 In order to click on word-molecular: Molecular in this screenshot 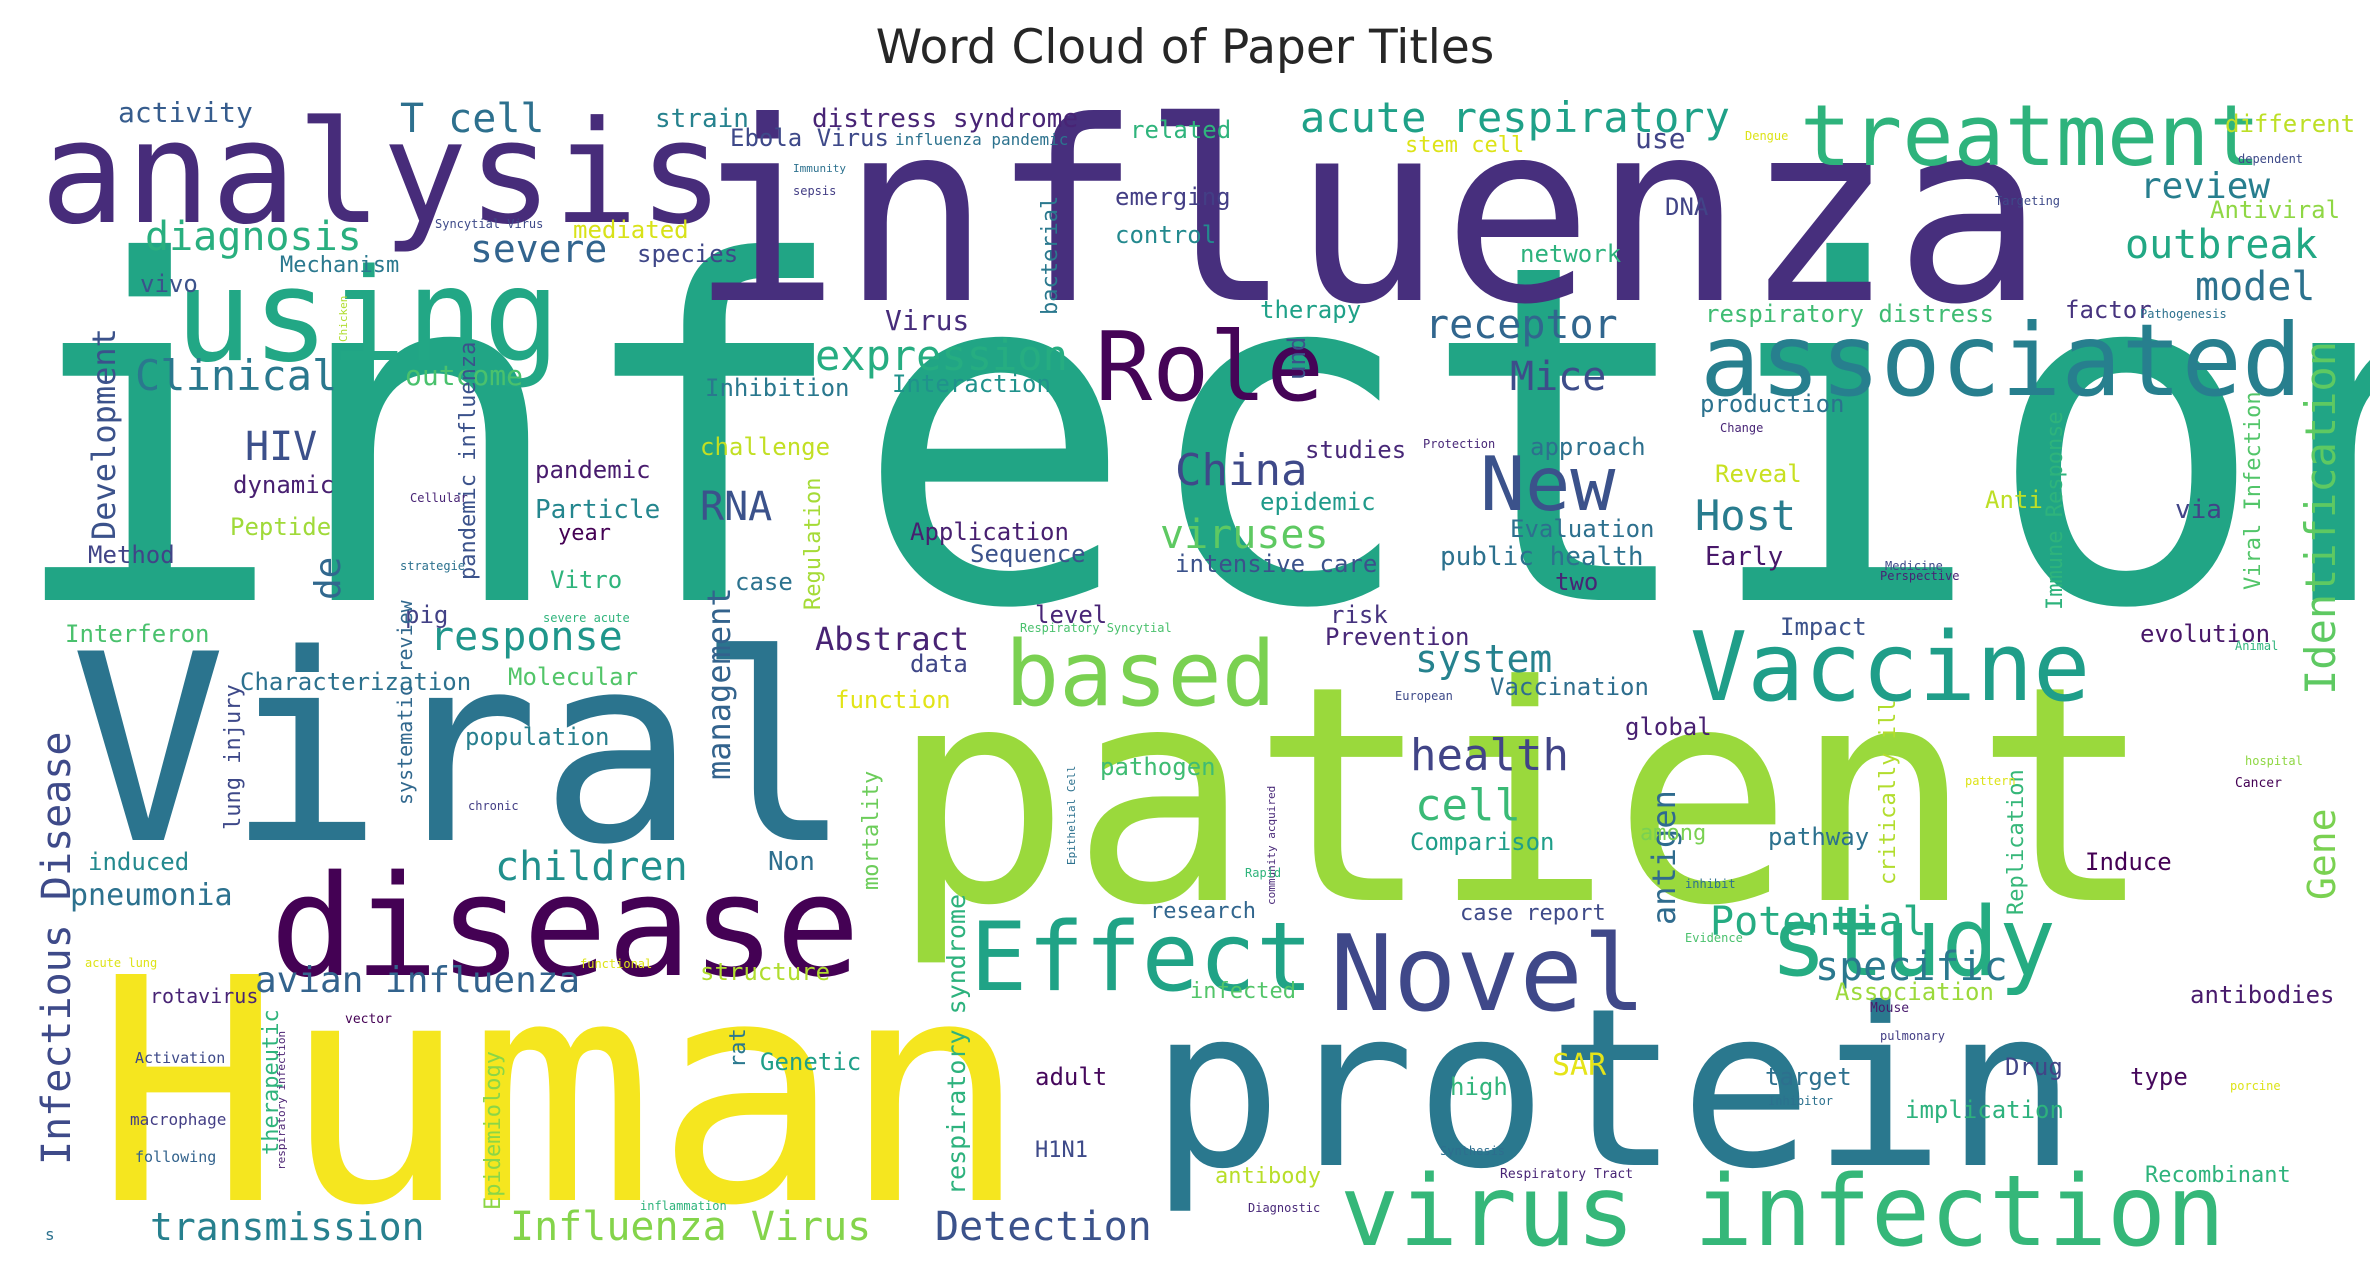, I will do `click(573, 677)`.